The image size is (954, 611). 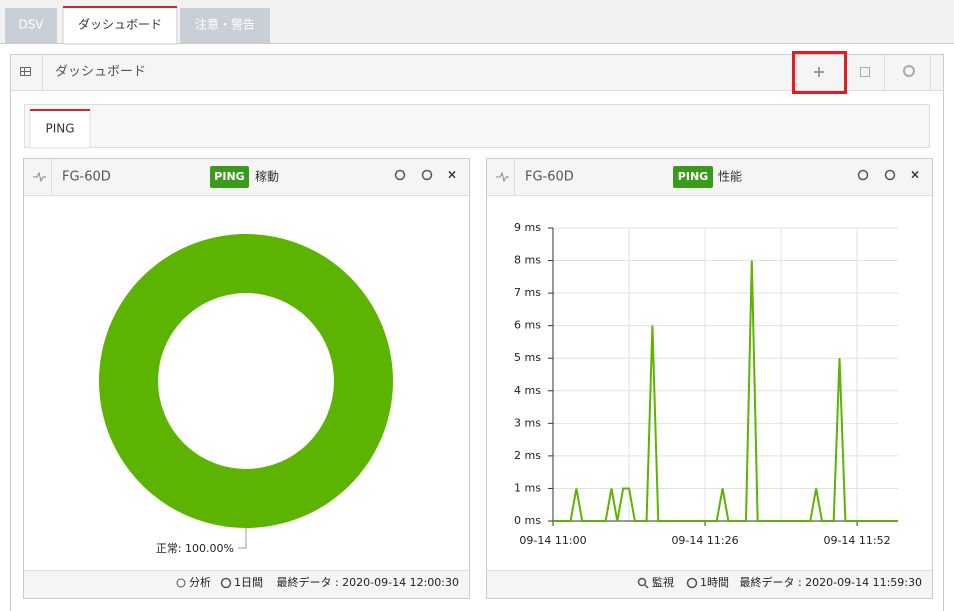 I want to click on tab-label: 注意・警告, so click(x=225, y=24).